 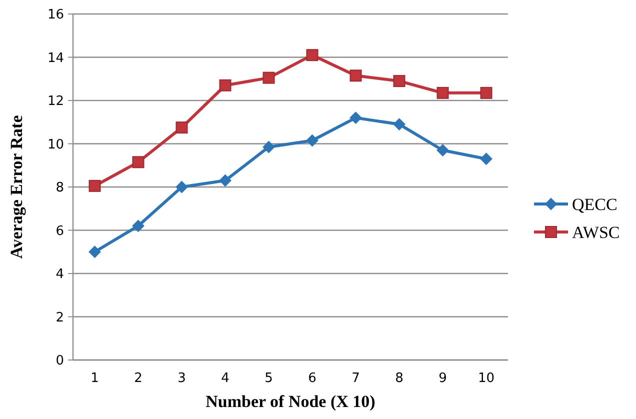 I want to click on y-tick-label: 0, so click(x=60, y=361).